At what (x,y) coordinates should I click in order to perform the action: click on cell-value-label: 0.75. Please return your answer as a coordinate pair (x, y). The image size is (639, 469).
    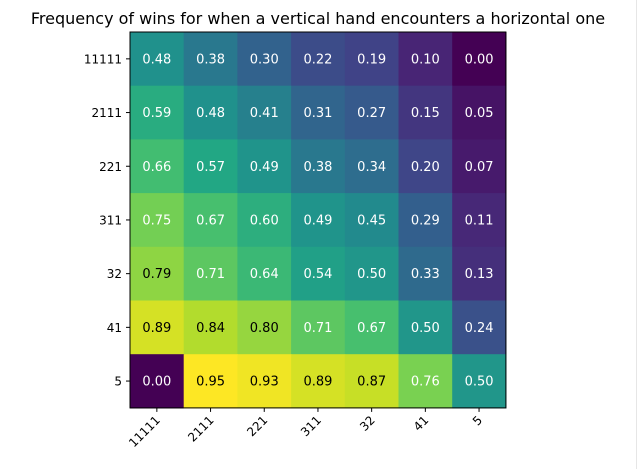
    Looking at the image, I should click on (156, 220).